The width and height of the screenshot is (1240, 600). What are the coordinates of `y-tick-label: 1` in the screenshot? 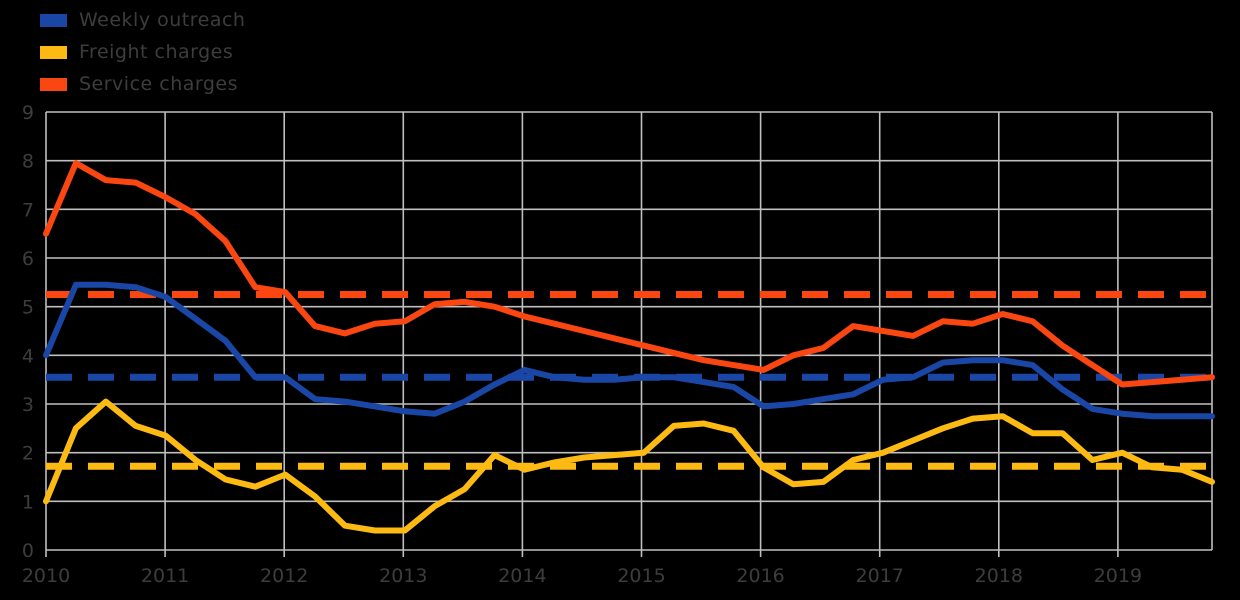 It's located at (28, 502).